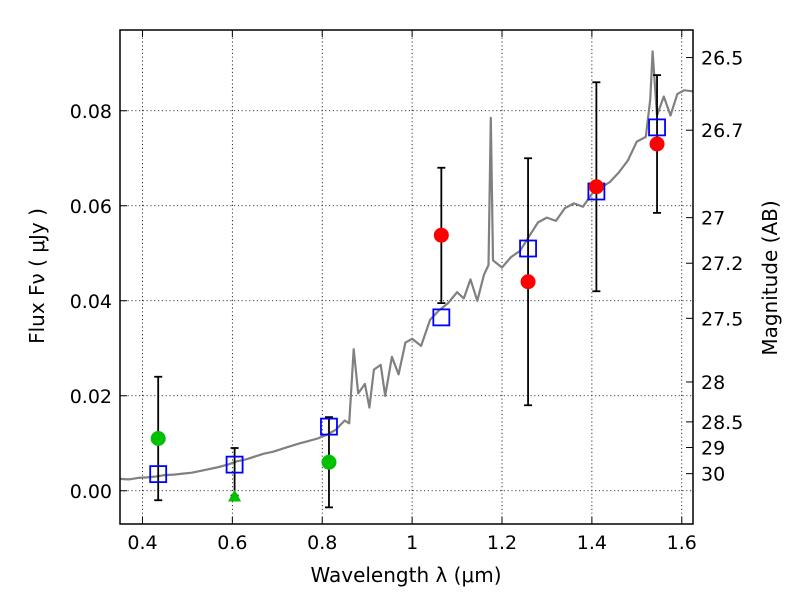  I want to click on y-tick-label: 0.08, so click(91, 112).